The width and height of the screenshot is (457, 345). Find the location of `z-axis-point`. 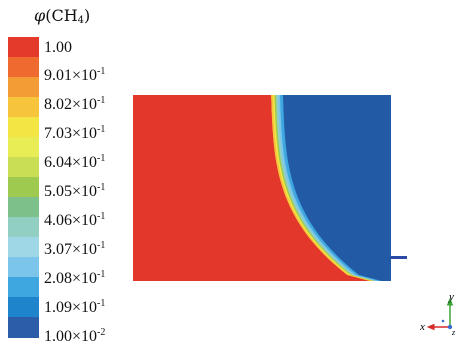

z-axis-point is located at coordinates (443, 321).